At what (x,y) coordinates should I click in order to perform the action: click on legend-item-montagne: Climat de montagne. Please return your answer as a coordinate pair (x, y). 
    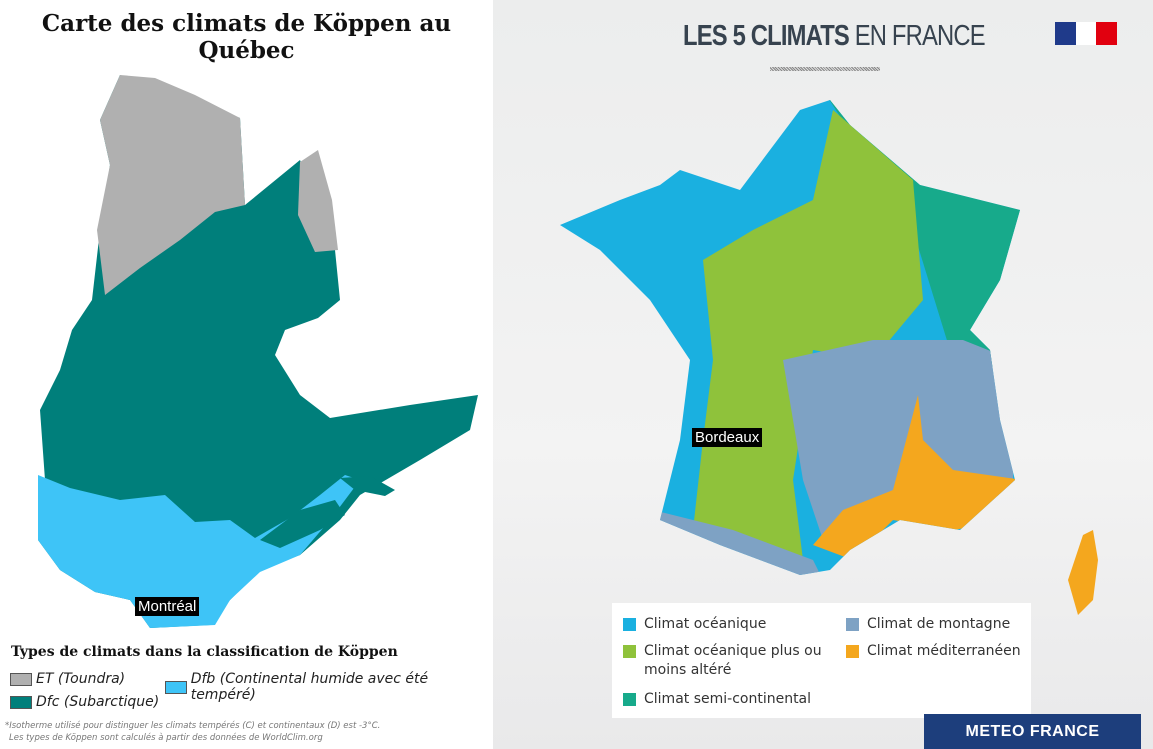
    Looking at the image, I should click on (928, 624).